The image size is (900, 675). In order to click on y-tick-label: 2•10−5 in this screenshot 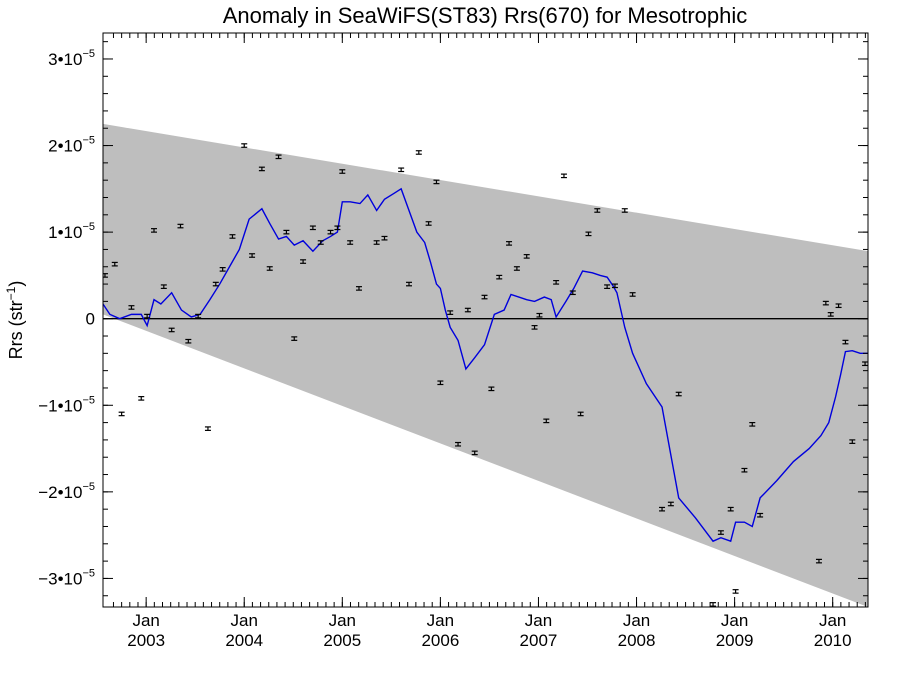, I will do `click(71, 145)`.